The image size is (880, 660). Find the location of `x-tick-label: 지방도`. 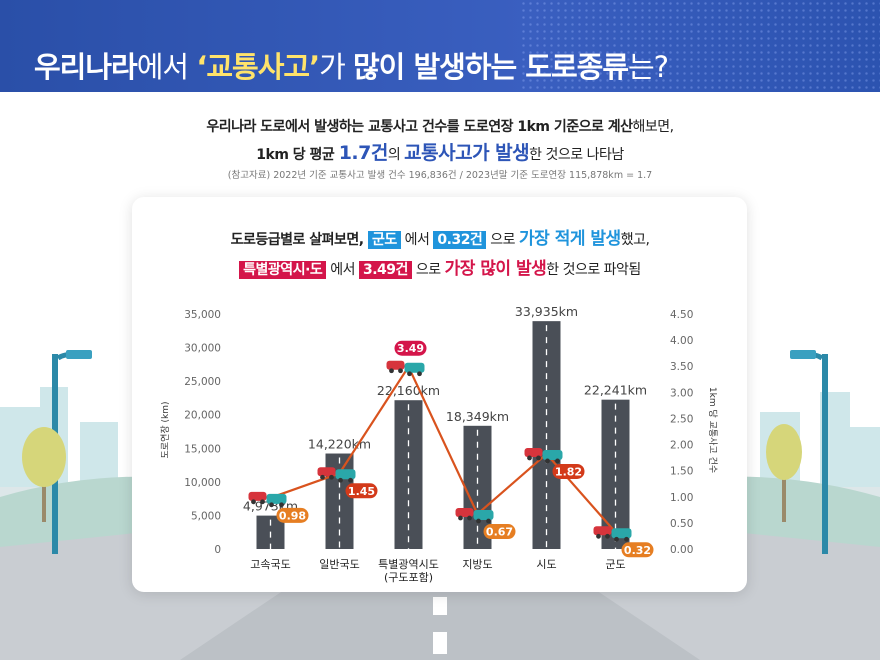

x-tick-label: 지방도 is located at coordinates (477, 564).